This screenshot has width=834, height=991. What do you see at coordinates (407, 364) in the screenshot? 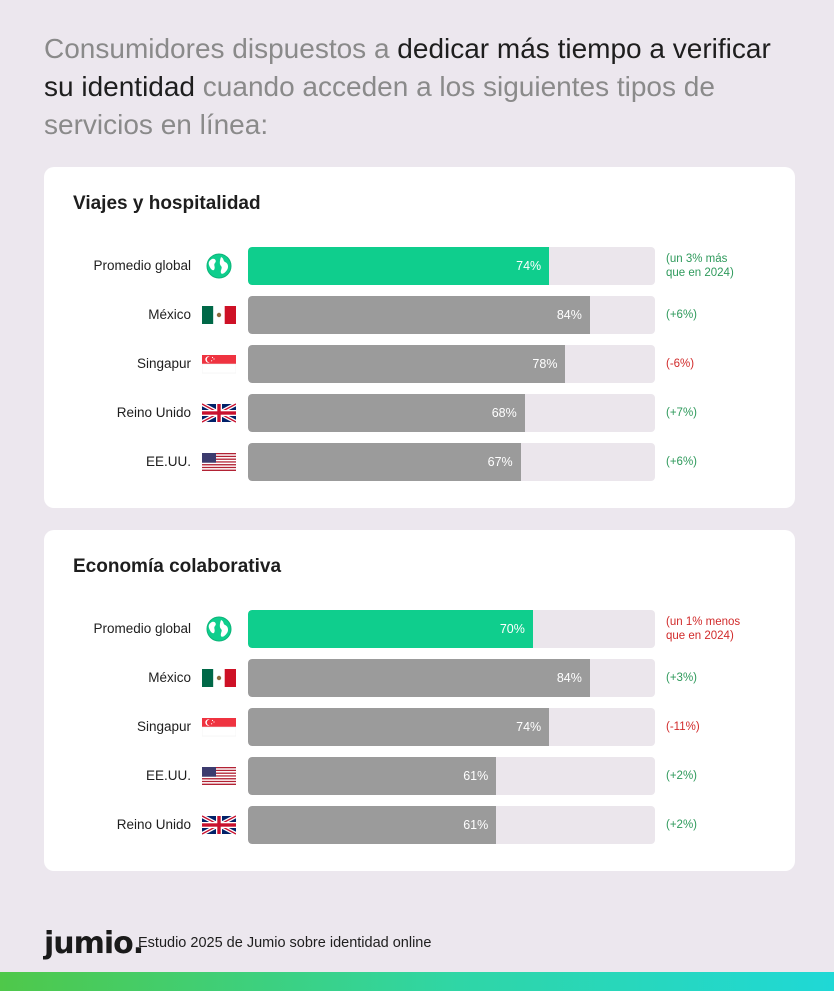
I see `bar: 78%` at bounding box center [407, 364].